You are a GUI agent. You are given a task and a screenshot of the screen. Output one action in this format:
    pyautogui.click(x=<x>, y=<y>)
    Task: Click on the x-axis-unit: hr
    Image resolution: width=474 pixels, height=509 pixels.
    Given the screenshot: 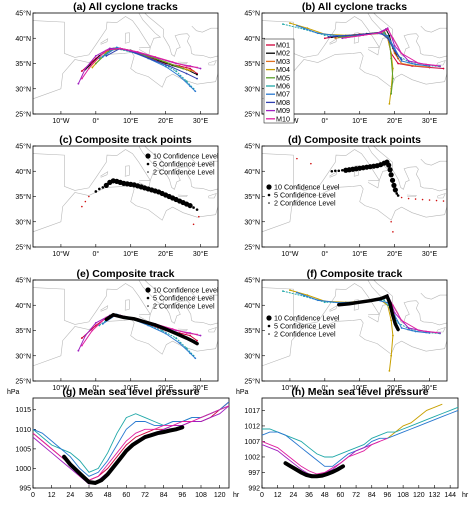 What is the action you would take?
    pyautogui.click(x=465, y=495)
    